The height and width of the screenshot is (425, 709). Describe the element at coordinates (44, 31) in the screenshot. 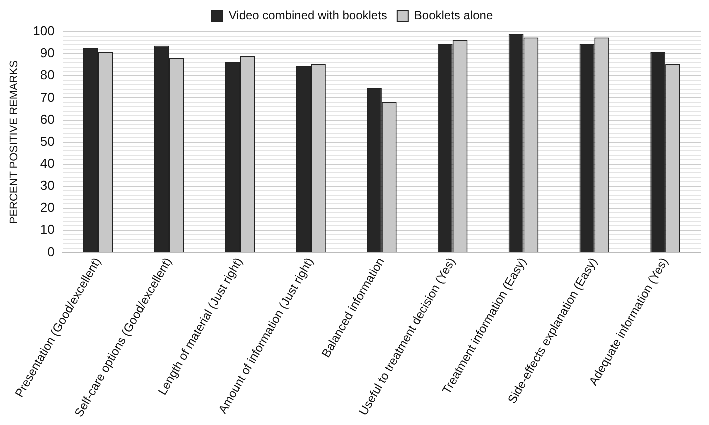

I see `y-tick-label: 100` at that location.